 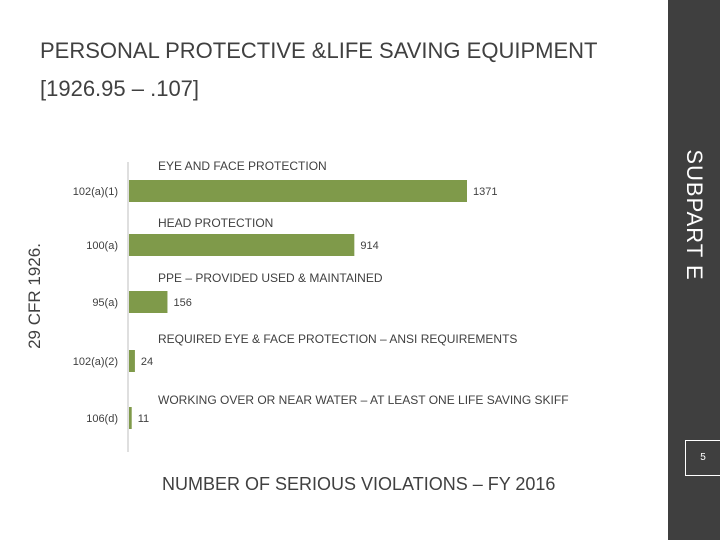 I want to click on data-label-3: 24, so click(x=147, y=362).